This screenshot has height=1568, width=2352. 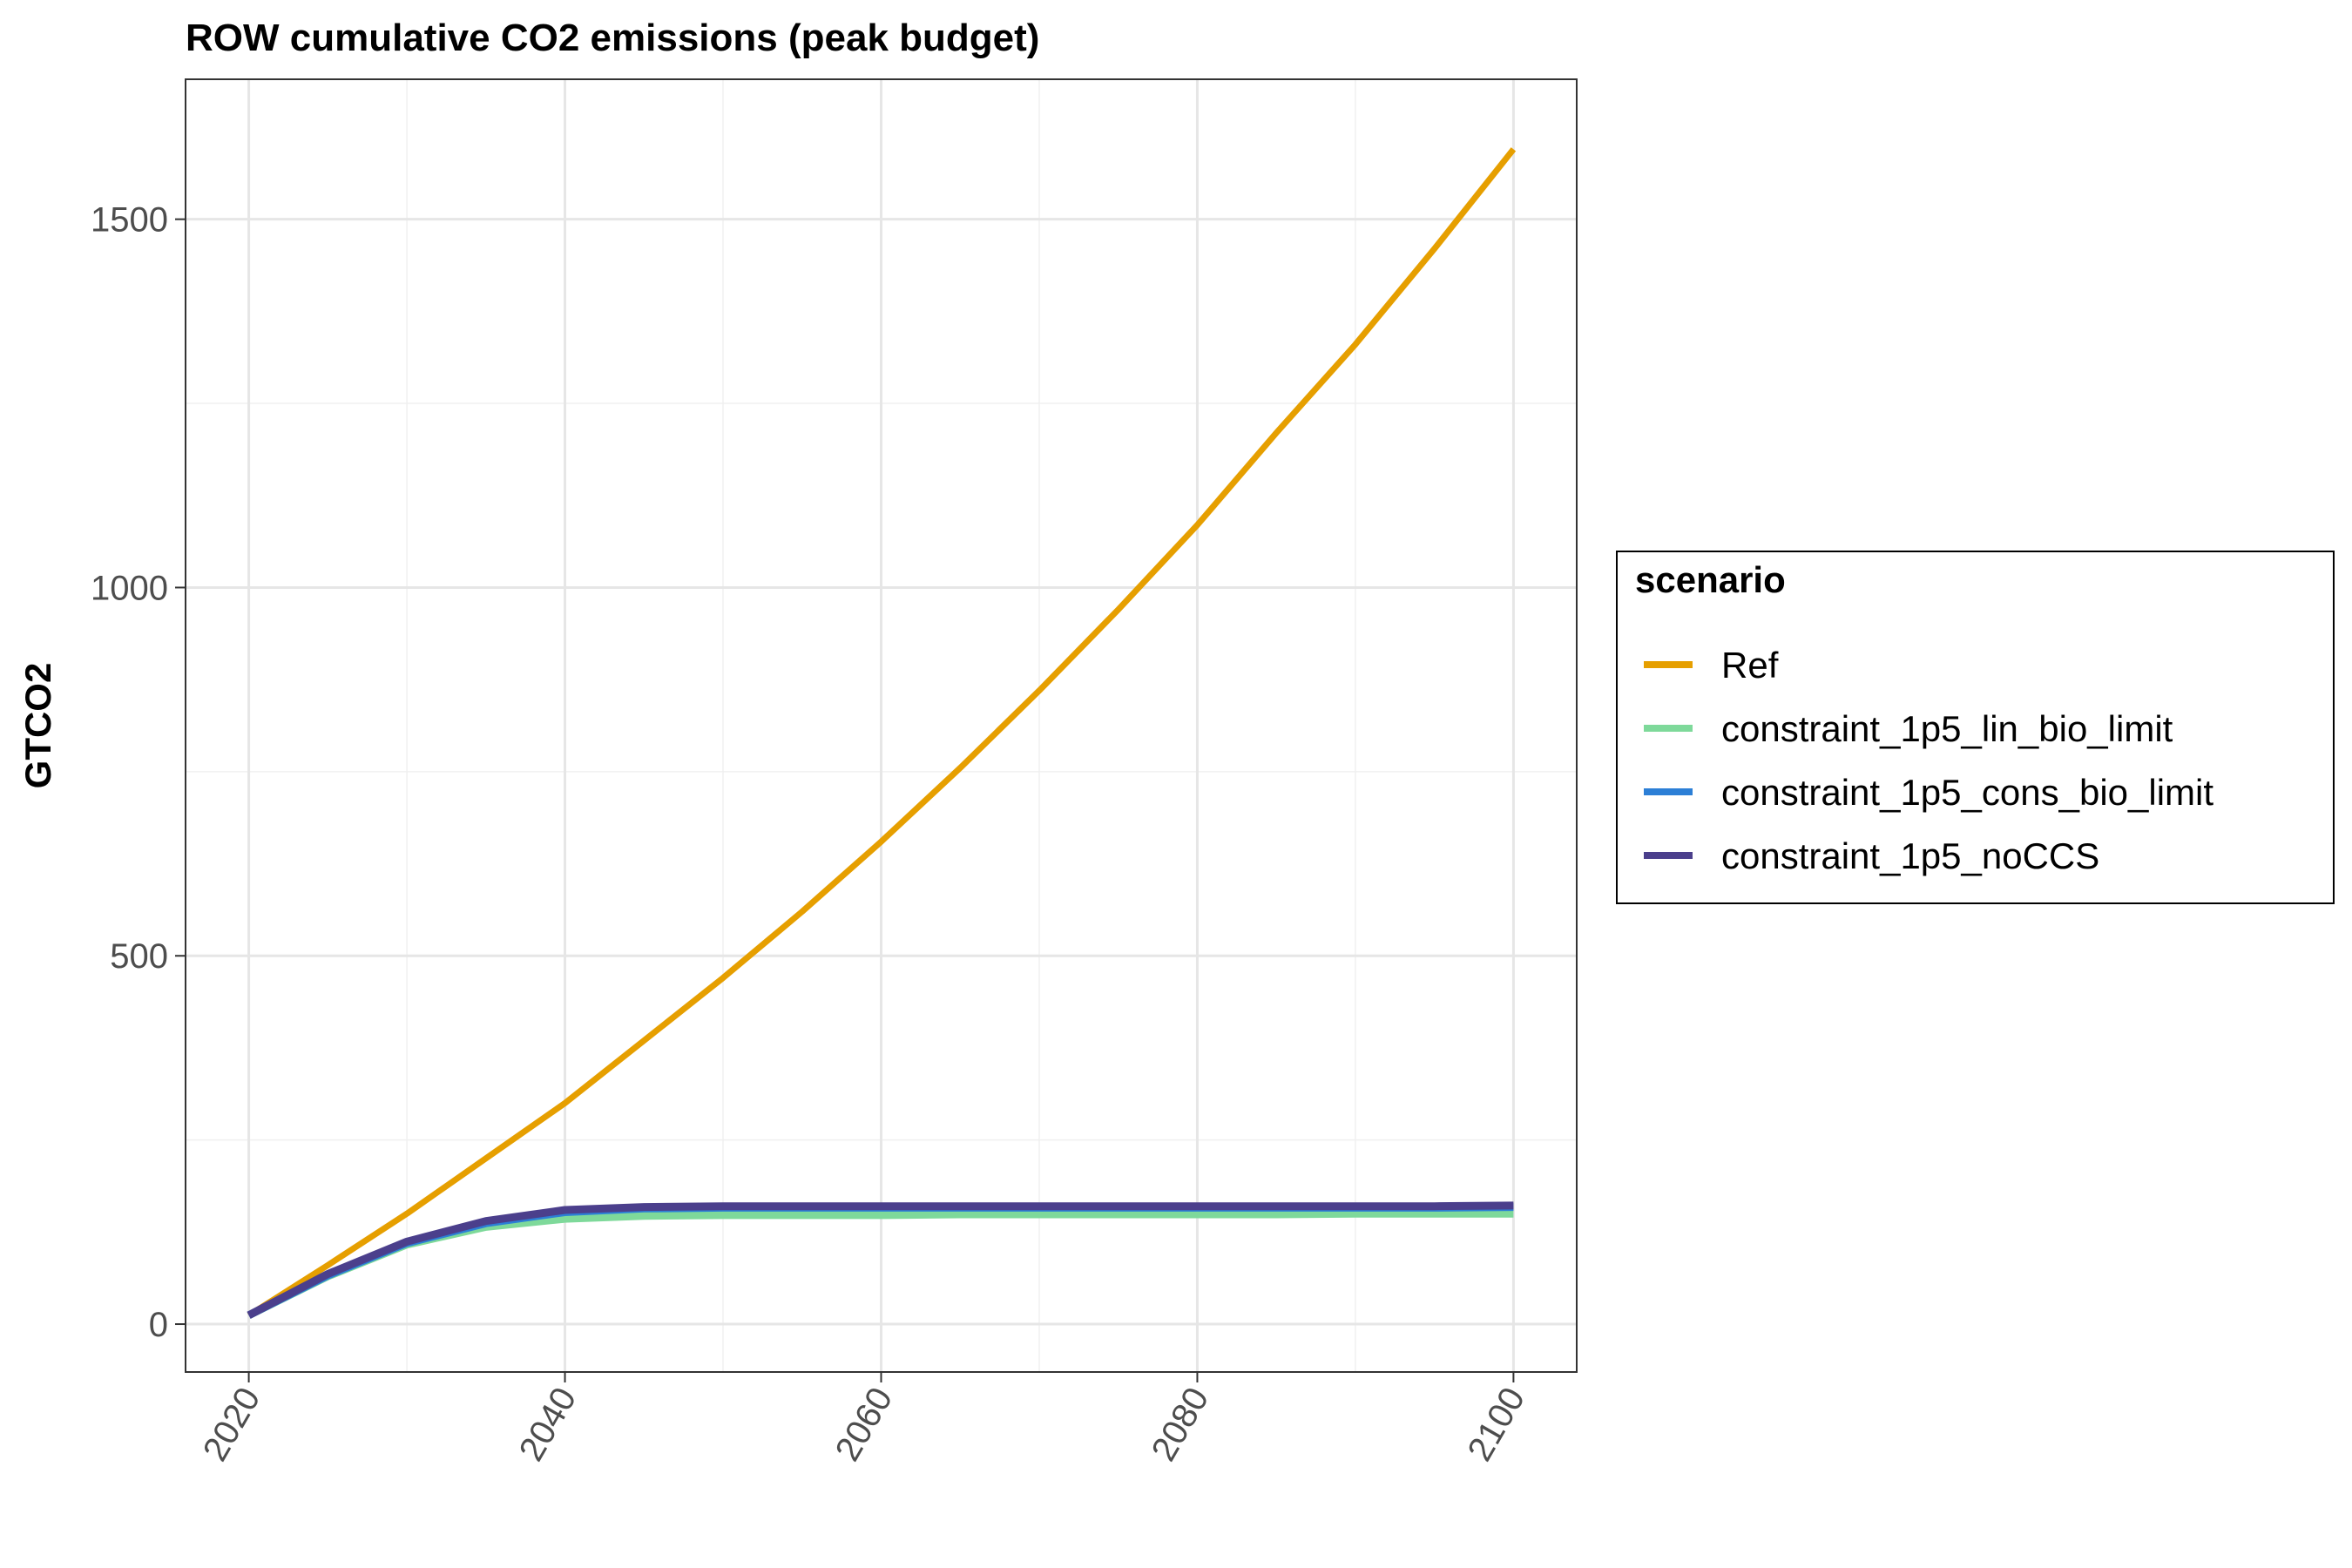 What do you see at coordinates (1710, 579) in the screenshot?
I see `legend-title: scenario` at bounding box center [1710, 579].